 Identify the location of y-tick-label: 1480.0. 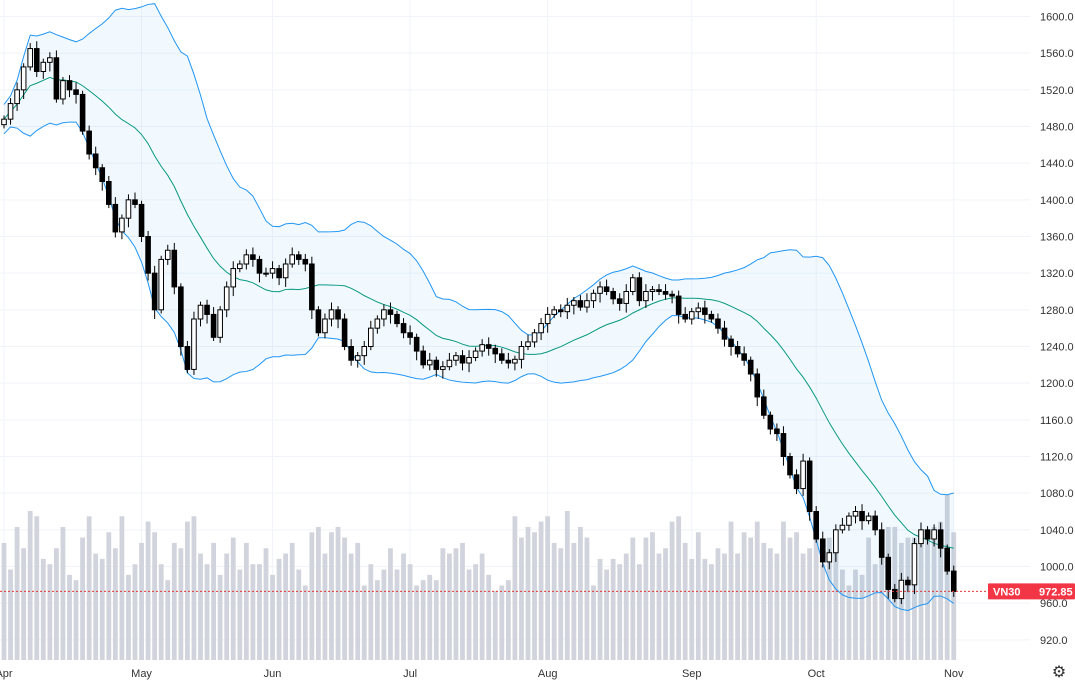
(1057, 128).